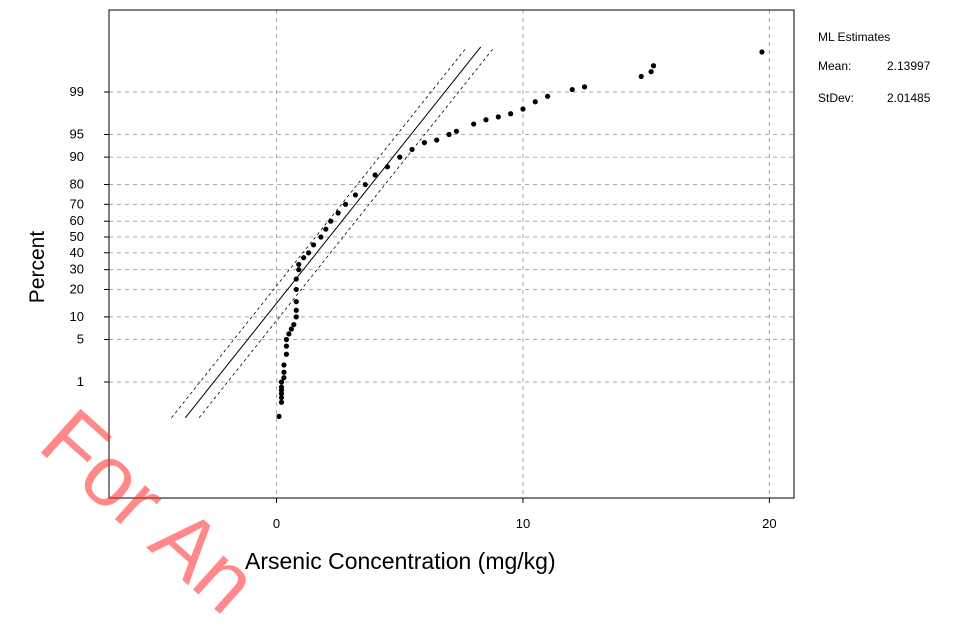 Image resolution: width=961 pixels, height=633 pixels. What do you see at coordinates (77, 236) in the screenshot?
I see `y-tick-label: 50` at bounding box center [77, 236].